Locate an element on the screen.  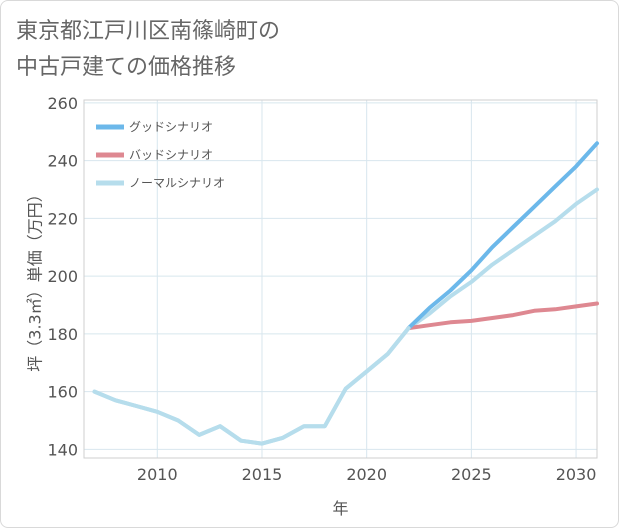
x-tick-label-3: 2025 is located at coordinates (471, 474).